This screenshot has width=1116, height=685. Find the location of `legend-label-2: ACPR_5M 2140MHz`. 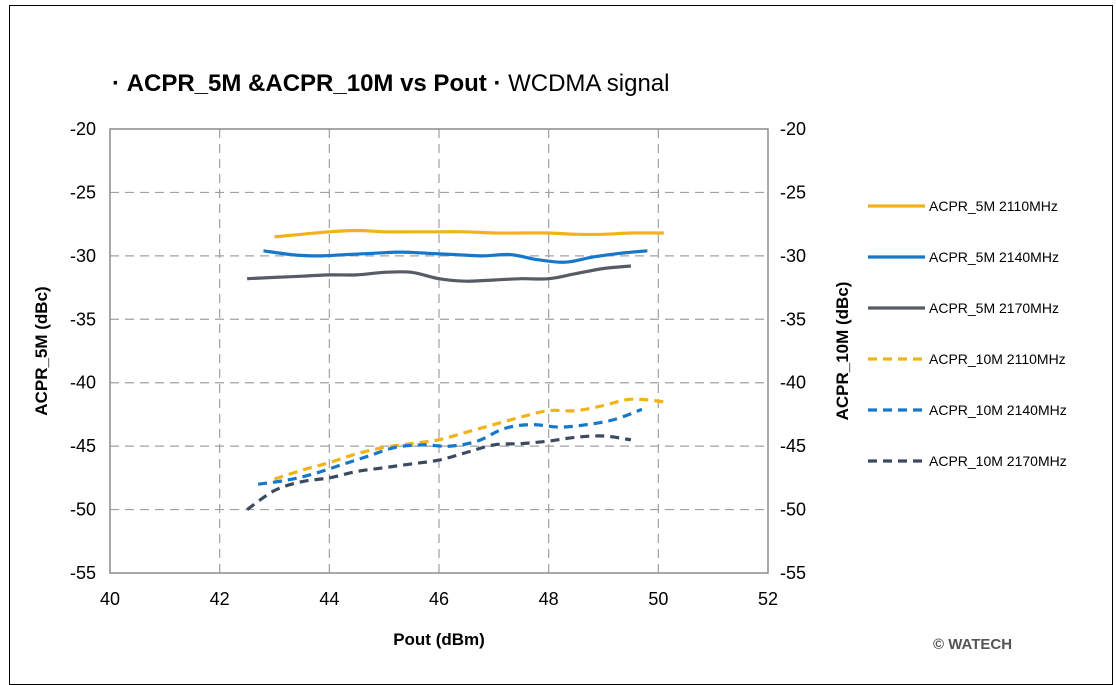

legend-label-2: ACPR_5M 2140MHz is located at coordinates (994, 257).